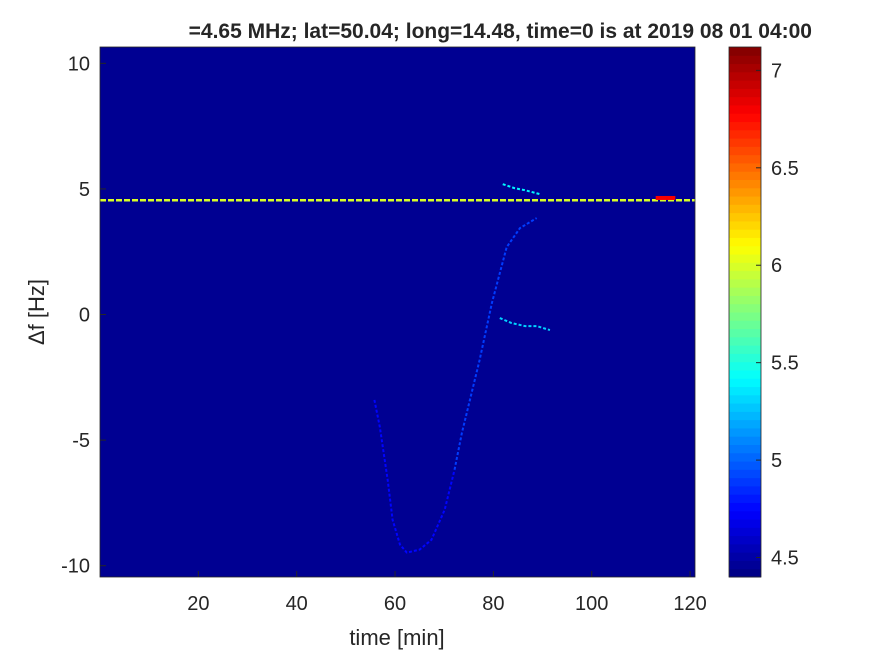 This screenshot has width=875, height=661. I want to click on x-axis-label: time [min], so click(396, 637).